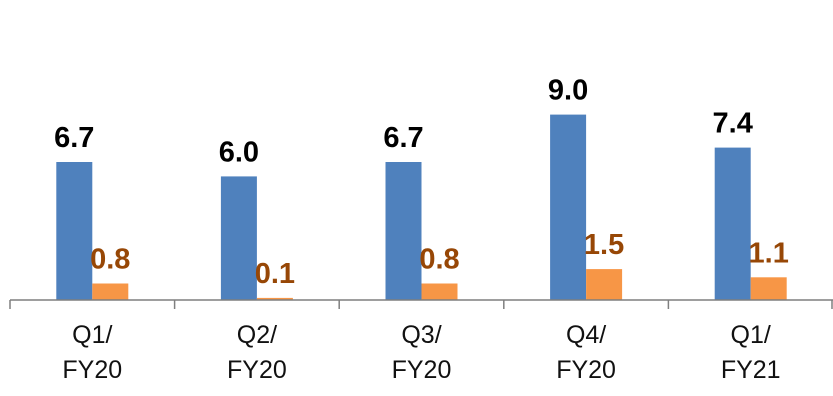 The width and height of the screenshot is (833, 396). Describe the element at coordinates (257, 335) in the screenshot. I see `x-tick-label-2-line-1: Q2/` at that location.